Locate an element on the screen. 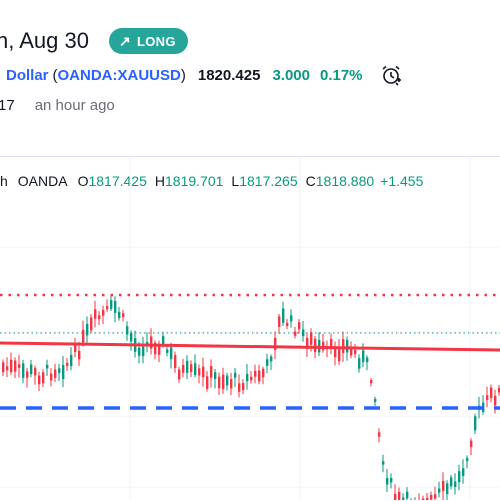 The image size is (500, 501). idea-time-row: 17 an hour ago is located at coordinates (57, 105).